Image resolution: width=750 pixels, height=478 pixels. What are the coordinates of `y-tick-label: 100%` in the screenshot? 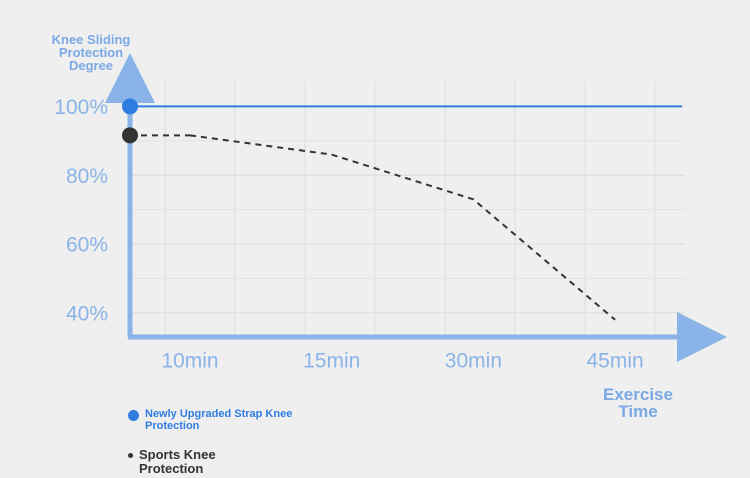 It's located at (81, 107).